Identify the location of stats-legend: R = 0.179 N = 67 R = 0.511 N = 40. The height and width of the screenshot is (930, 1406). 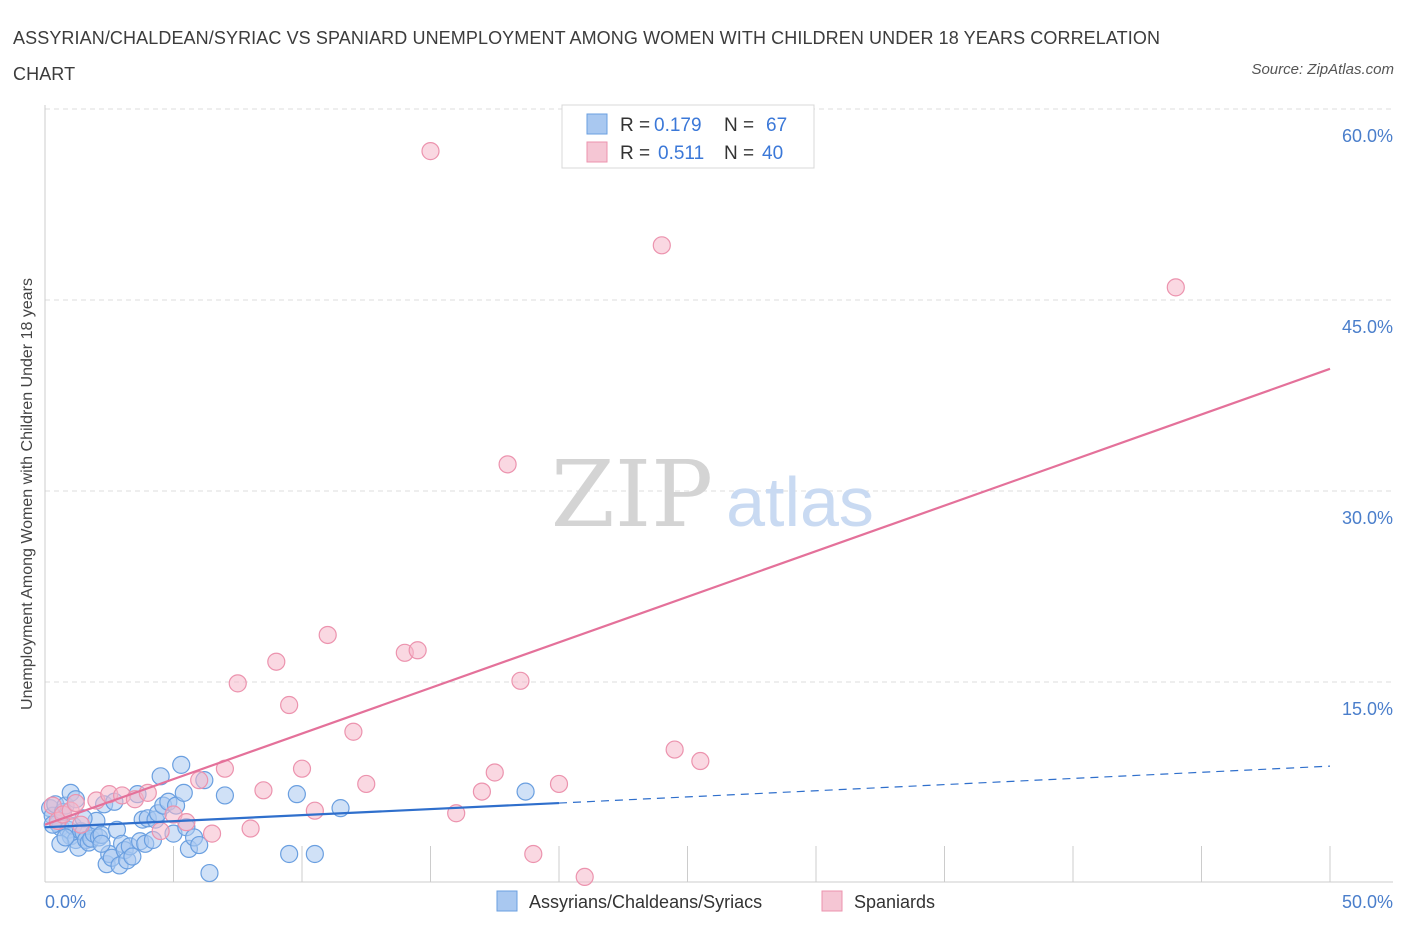
(688, 136).